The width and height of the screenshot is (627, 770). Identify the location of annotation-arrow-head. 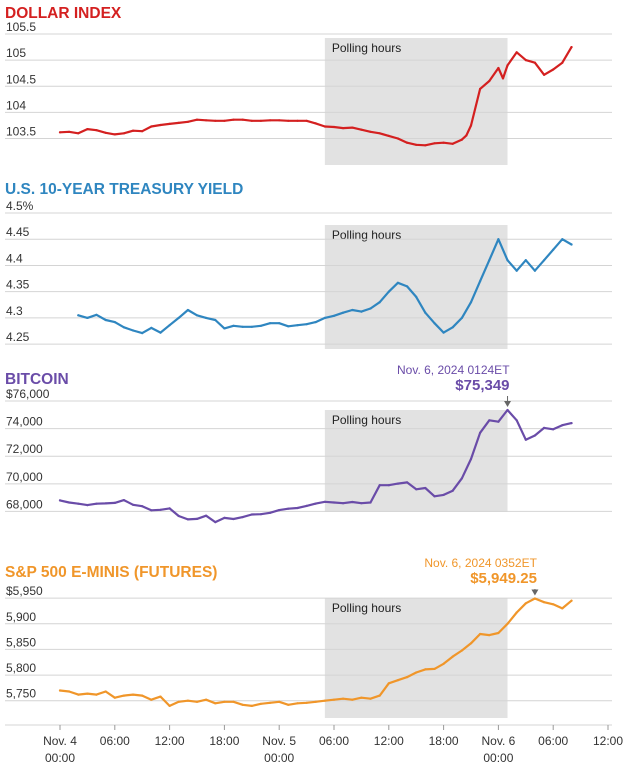
(535, 592).